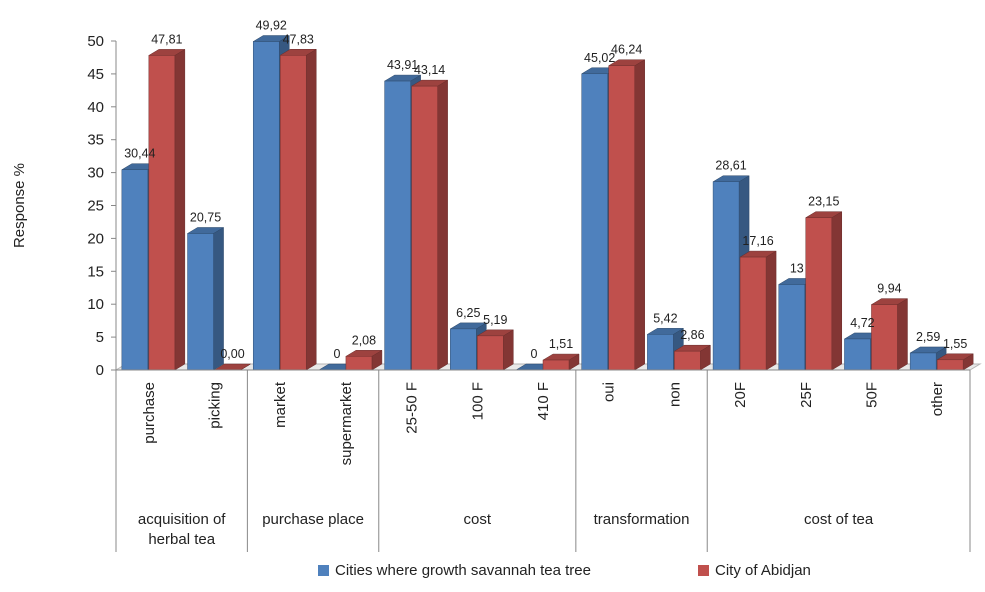 Image resolution: width=985 pixels, height=592 pixels. What do you see at coordinates (346, 423) in the screenshot?
I see `x-tick-label: supermarket` at bounding box center [346, 423].